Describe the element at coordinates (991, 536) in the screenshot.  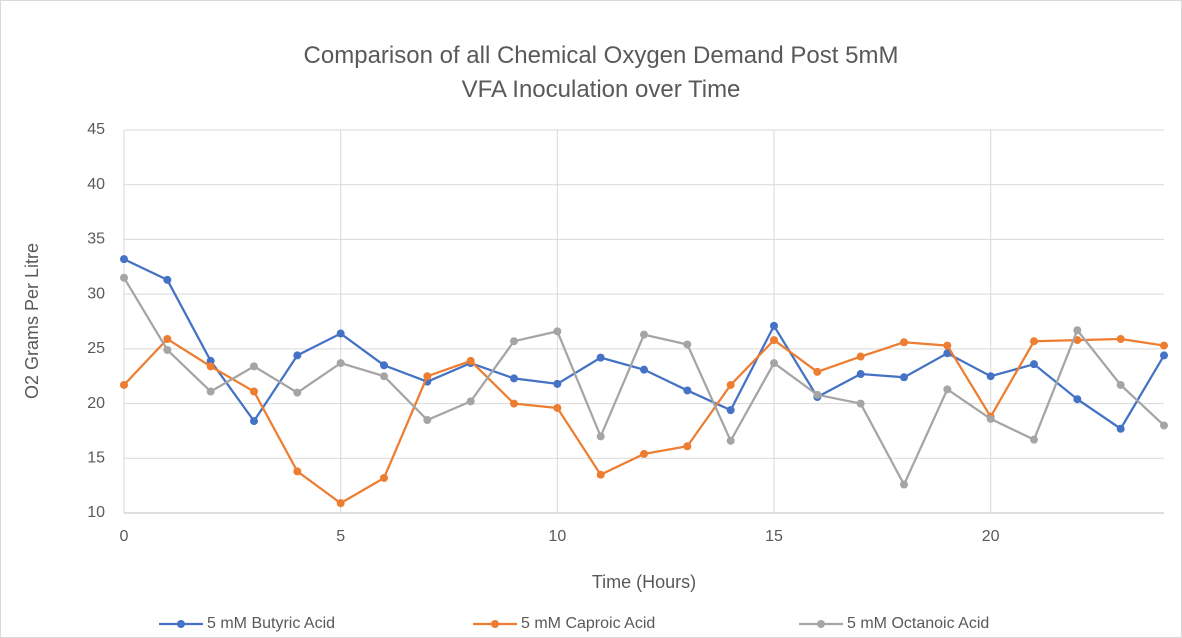
I see `x-tick-label: 20` at that location.